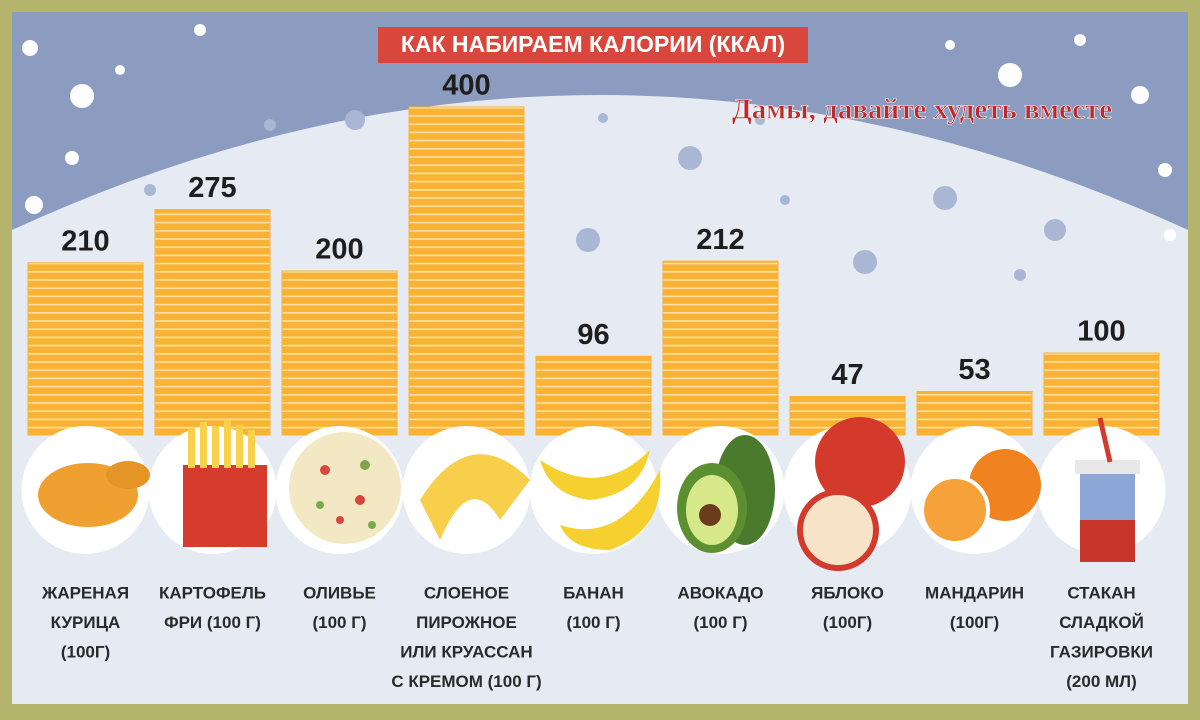 This screenshot has height=720, width=1200. What do you see at coordinates (593, 335) in the screenshot?
I see `value-label: 96` at bounding box center [593, 335].